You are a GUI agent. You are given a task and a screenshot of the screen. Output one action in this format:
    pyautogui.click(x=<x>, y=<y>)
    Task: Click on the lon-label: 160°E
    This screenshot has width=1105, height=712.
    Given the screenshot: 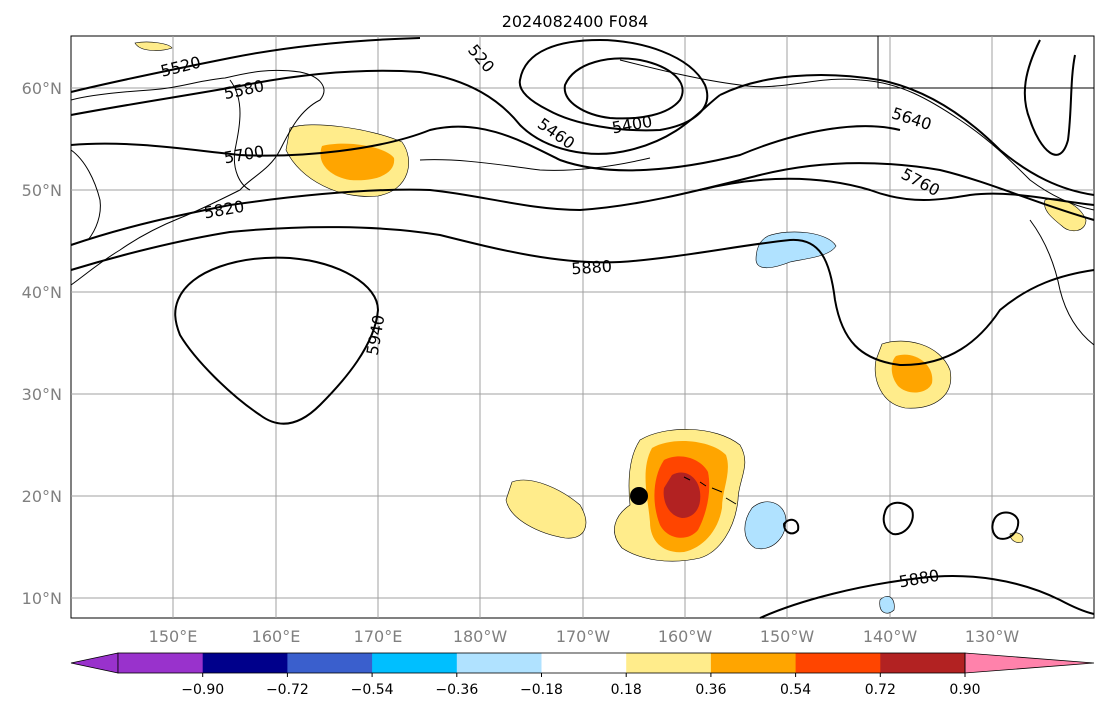 What is the action you would take?
    pyautogui.click(x=276, y=636)
    